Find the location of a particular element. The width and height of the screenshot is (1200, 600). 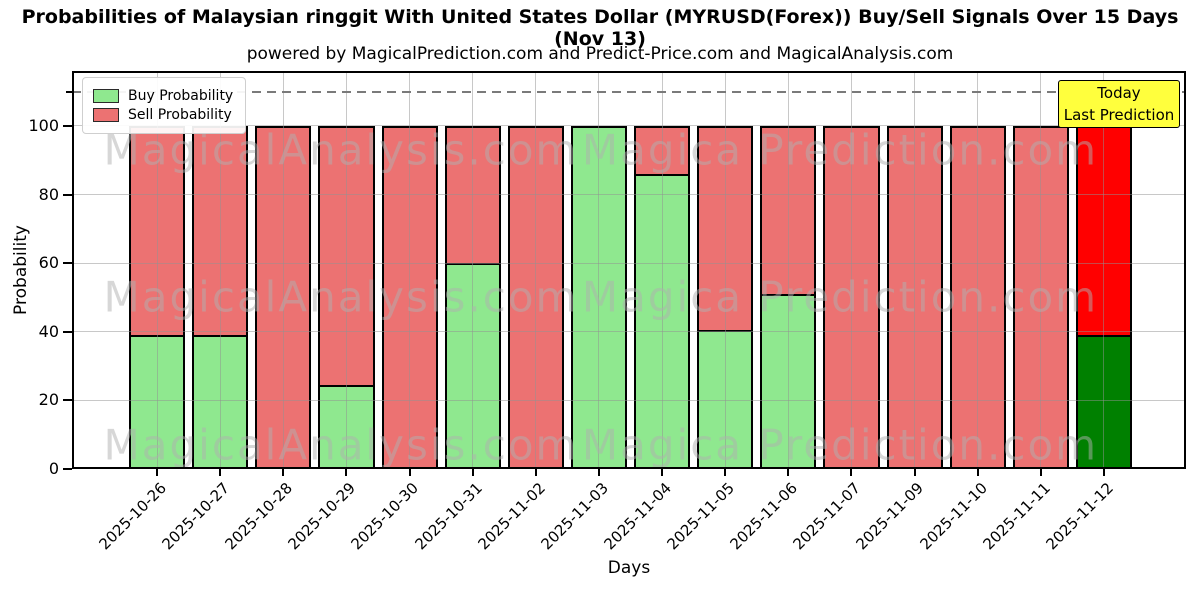

x-tick-label: 2025-10-26 is located at coordinates (132, 516).